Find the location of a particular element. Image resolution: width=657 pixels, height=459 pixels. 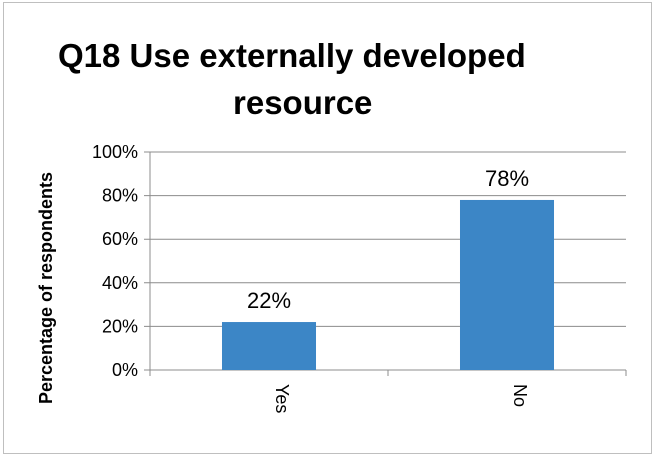

bar-no is located at coordinates (507, 284).